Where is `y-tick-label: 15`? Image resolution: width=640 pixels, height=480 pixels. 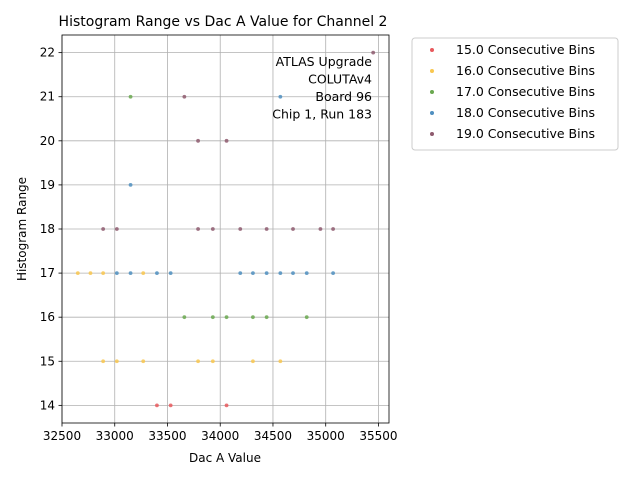
y-tick-label: 15 is located at coordinates (47, 361).